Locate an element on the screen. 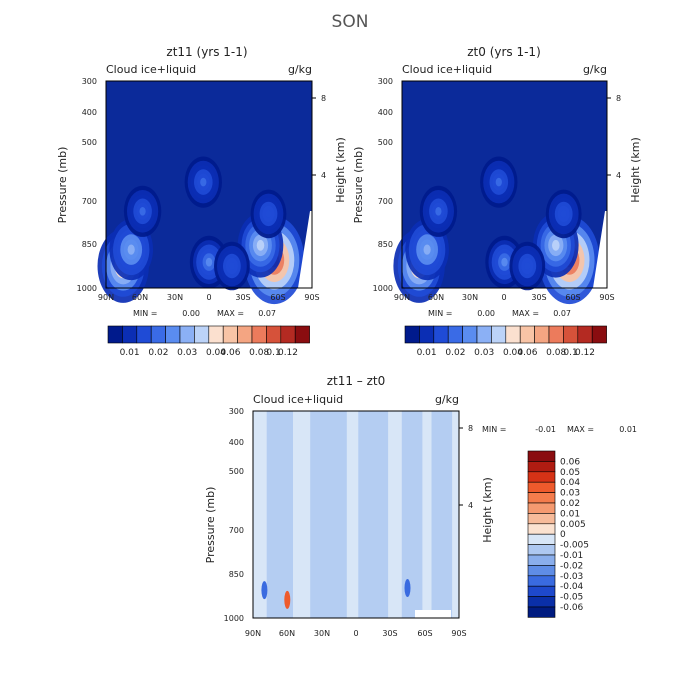 The image size is (700, 700). panel-title: zt0 (yrs 1-1) is located at coordinates (504, 52).